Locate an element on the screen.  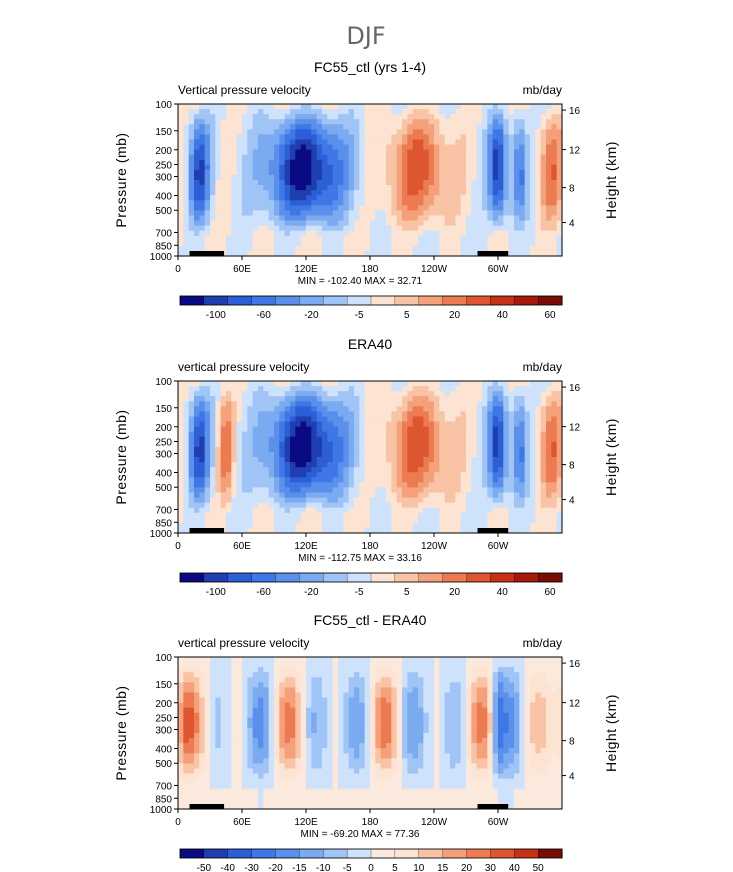
colorbar-tick-label: -5 is located at coordinates (359, 592).